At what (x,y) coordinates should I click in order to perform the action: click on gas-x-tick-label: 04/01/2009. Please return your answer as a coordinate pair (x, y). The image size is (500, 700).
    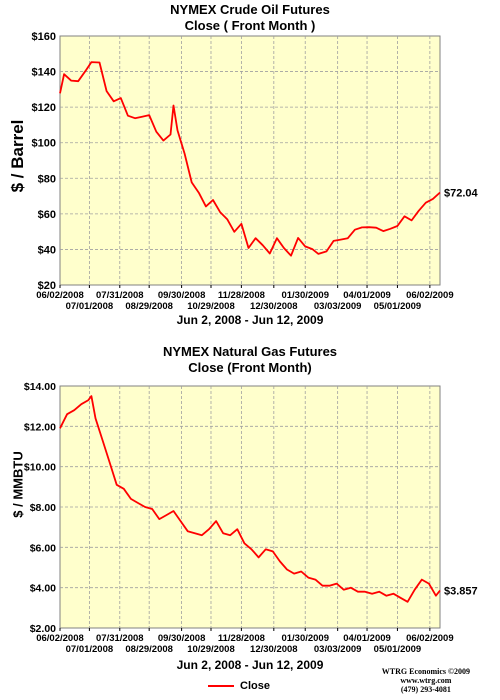
    Looking at the image, I should click on (367, 638).